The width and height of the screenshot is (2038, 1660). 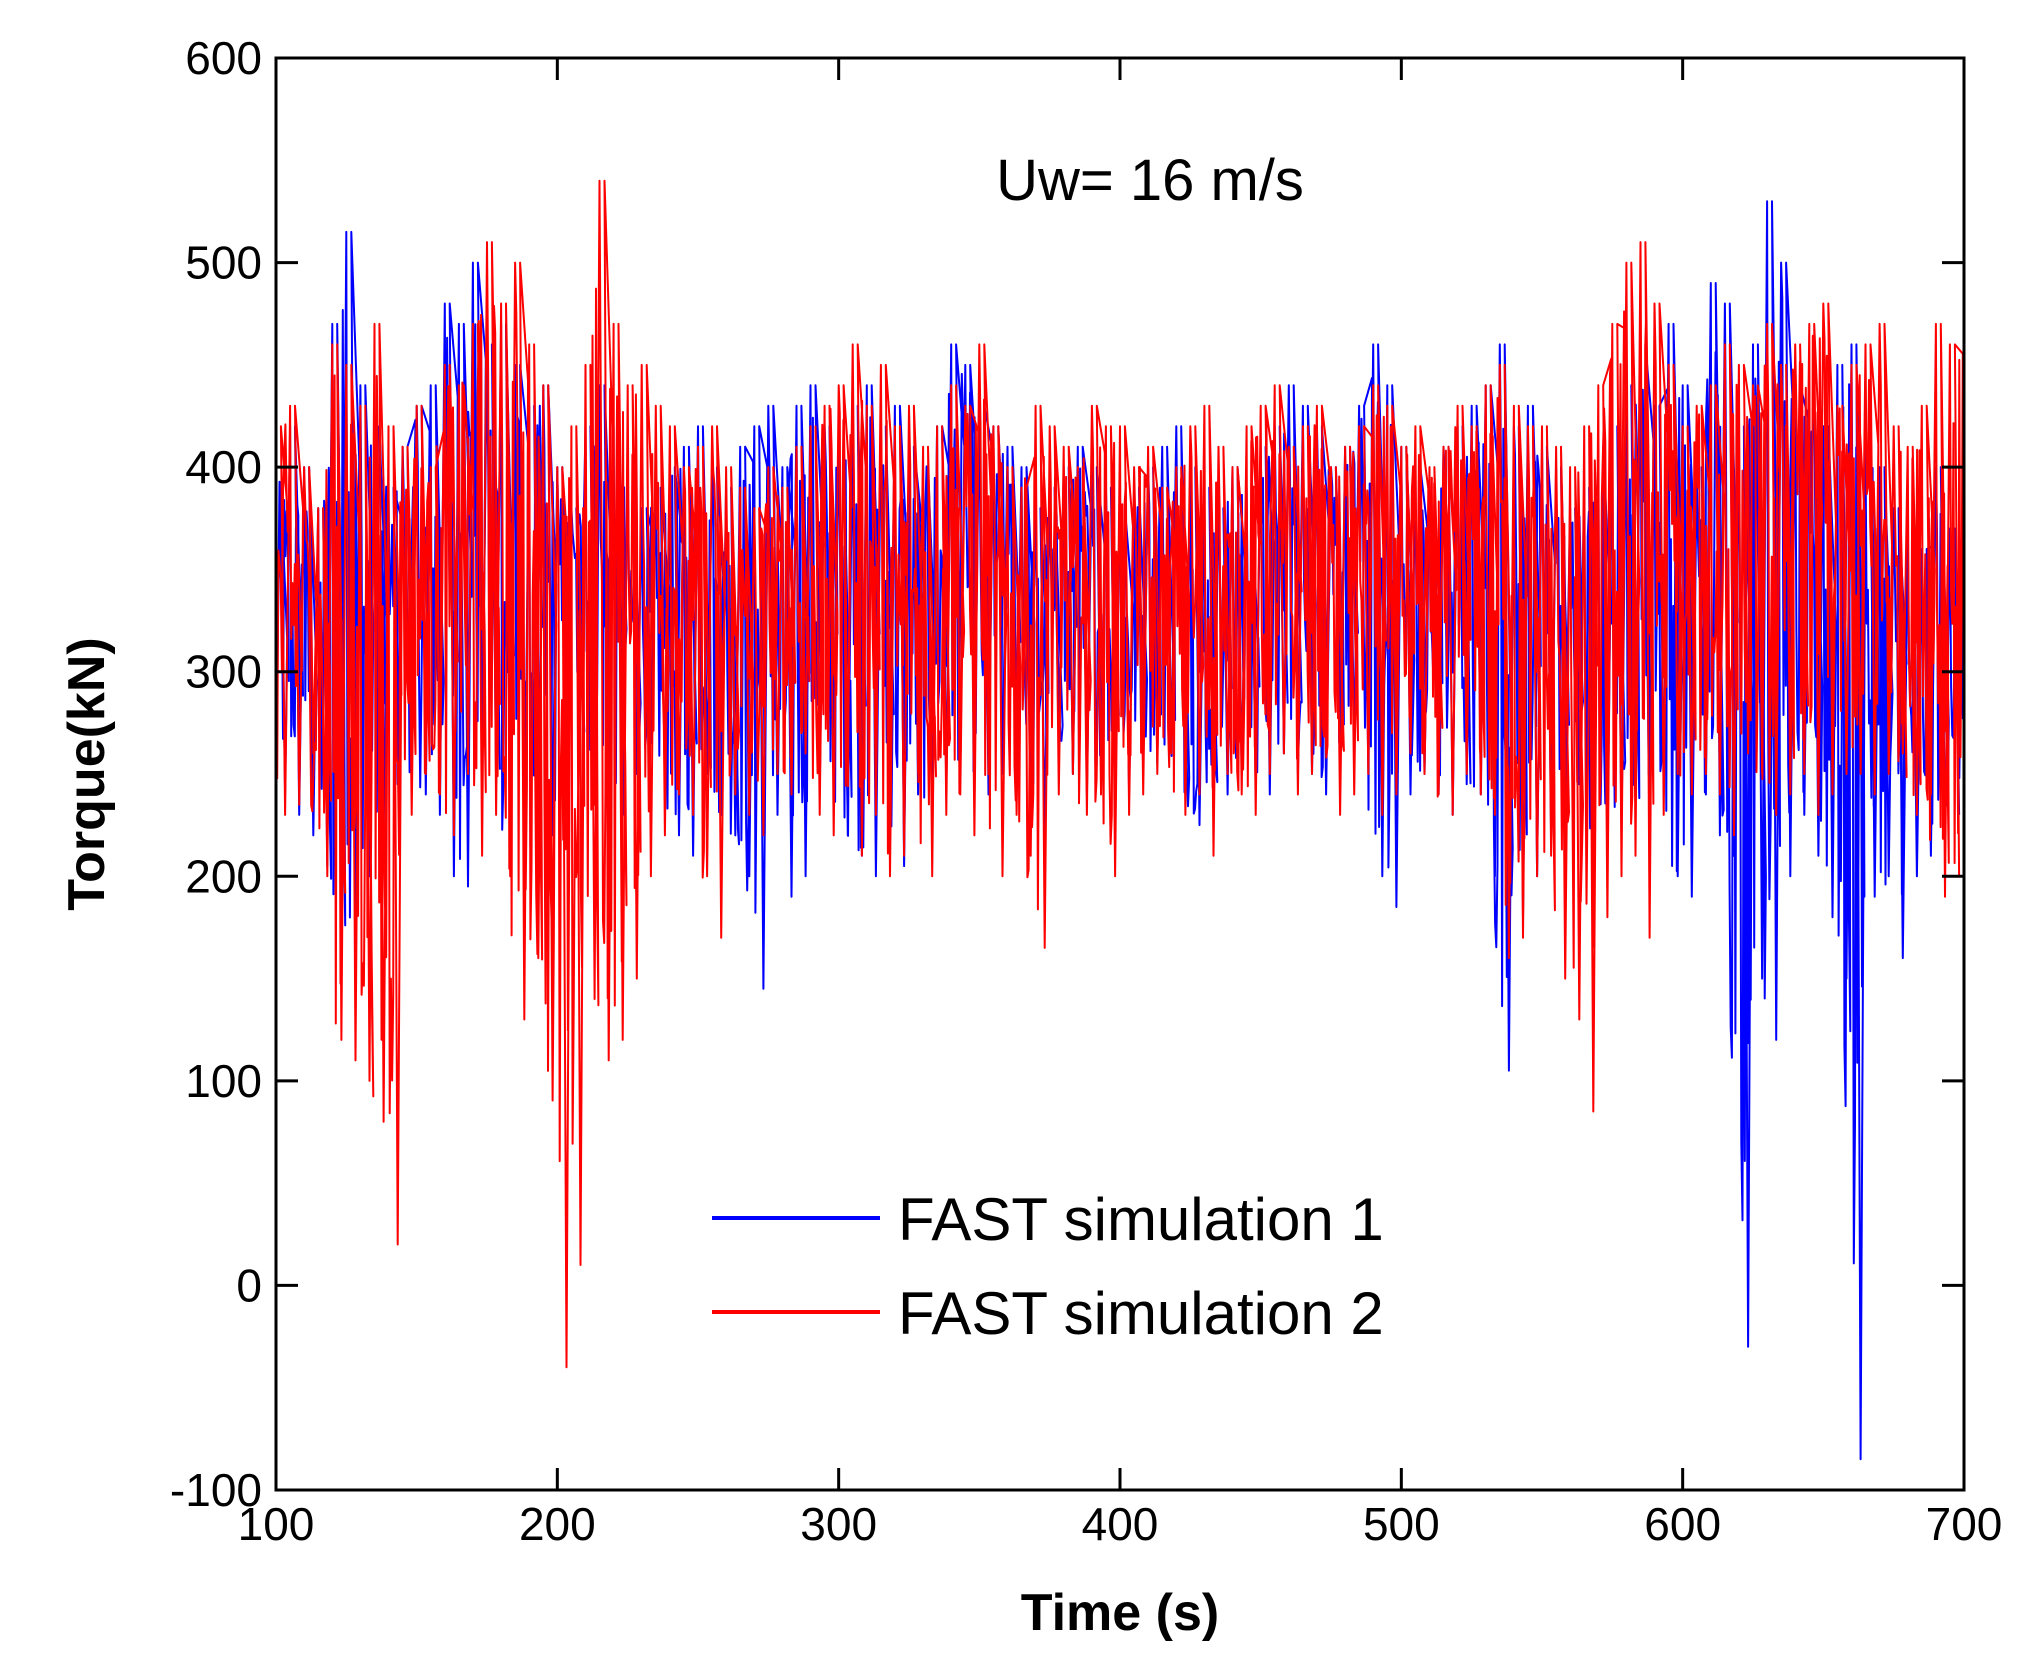 What do you see at coordinates (87, 773) in the screenshot?
I see `y-axis-title: Torque(kN)` at bounding box center [87, 773].